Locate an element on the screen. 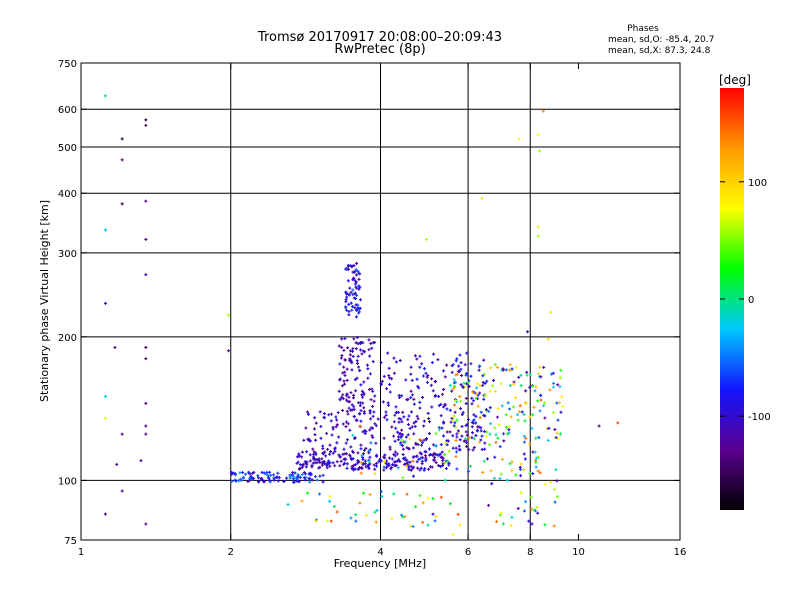  colorbar-label: [deg] is located at coordinates (735, 80).